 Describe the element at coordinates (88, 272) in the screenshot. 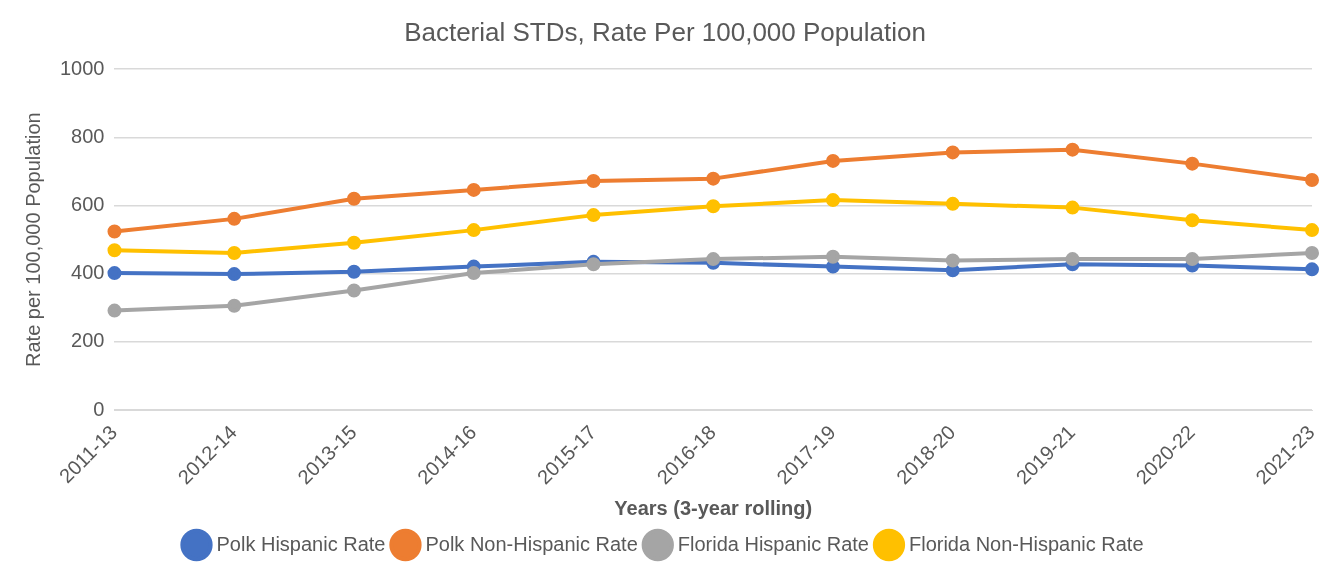

I see `y-tick-label: 400` at that location.